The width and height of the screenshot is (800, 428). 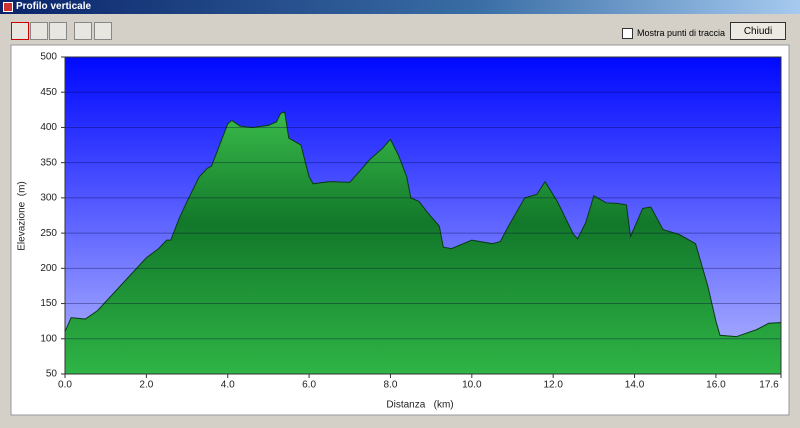 What do you see at coordinates (146, 385) in the screenshot?
I see `x-tick-label: 2.0` at bounding box center [146, 385].